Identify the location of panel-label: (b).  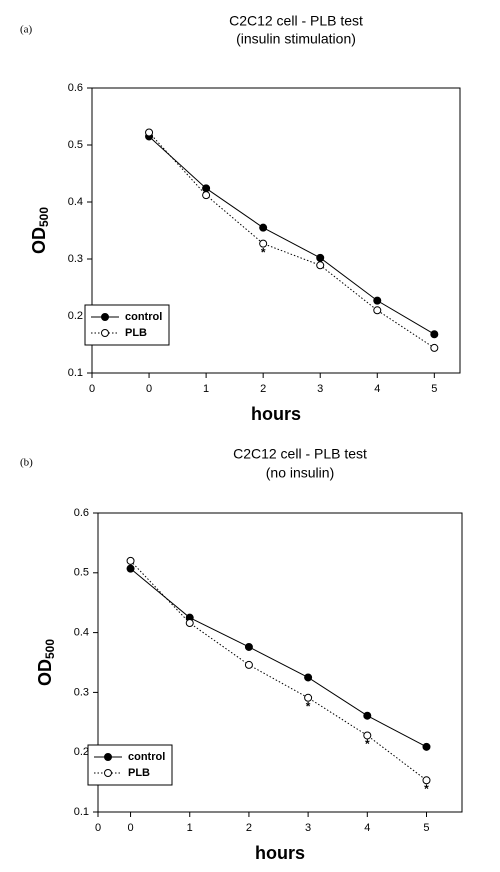
(26, 463).